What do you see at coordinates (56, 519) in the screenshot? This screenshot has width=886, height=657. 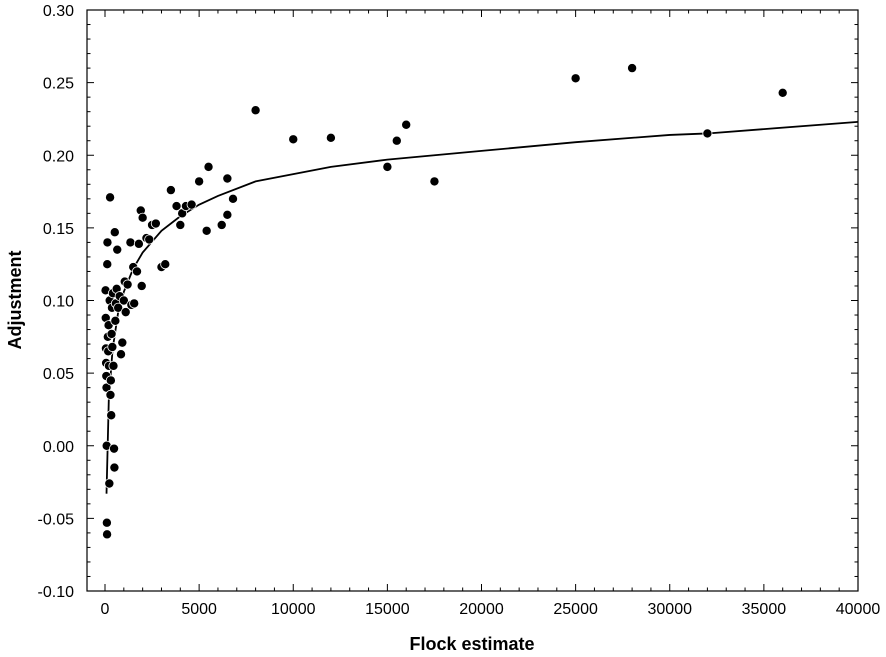 I see `y-tick-label: -0.05` at bounding box center [56, 519].